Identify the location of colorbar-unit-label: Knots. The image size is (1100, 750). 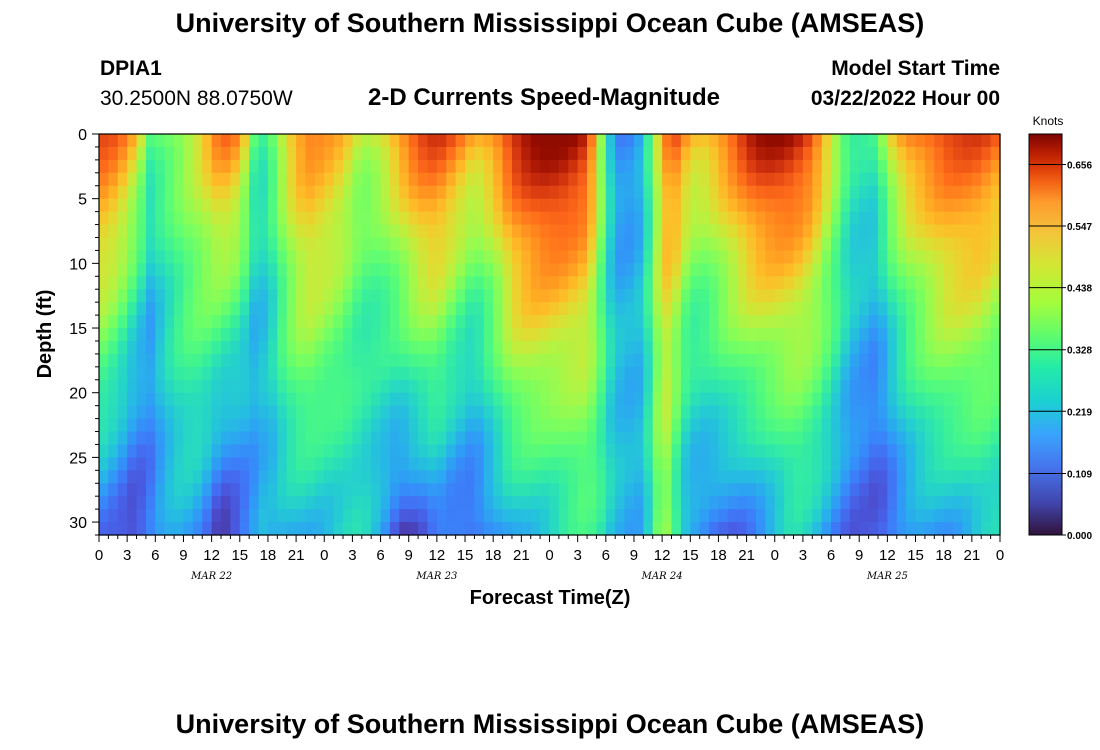
(1048, 121).